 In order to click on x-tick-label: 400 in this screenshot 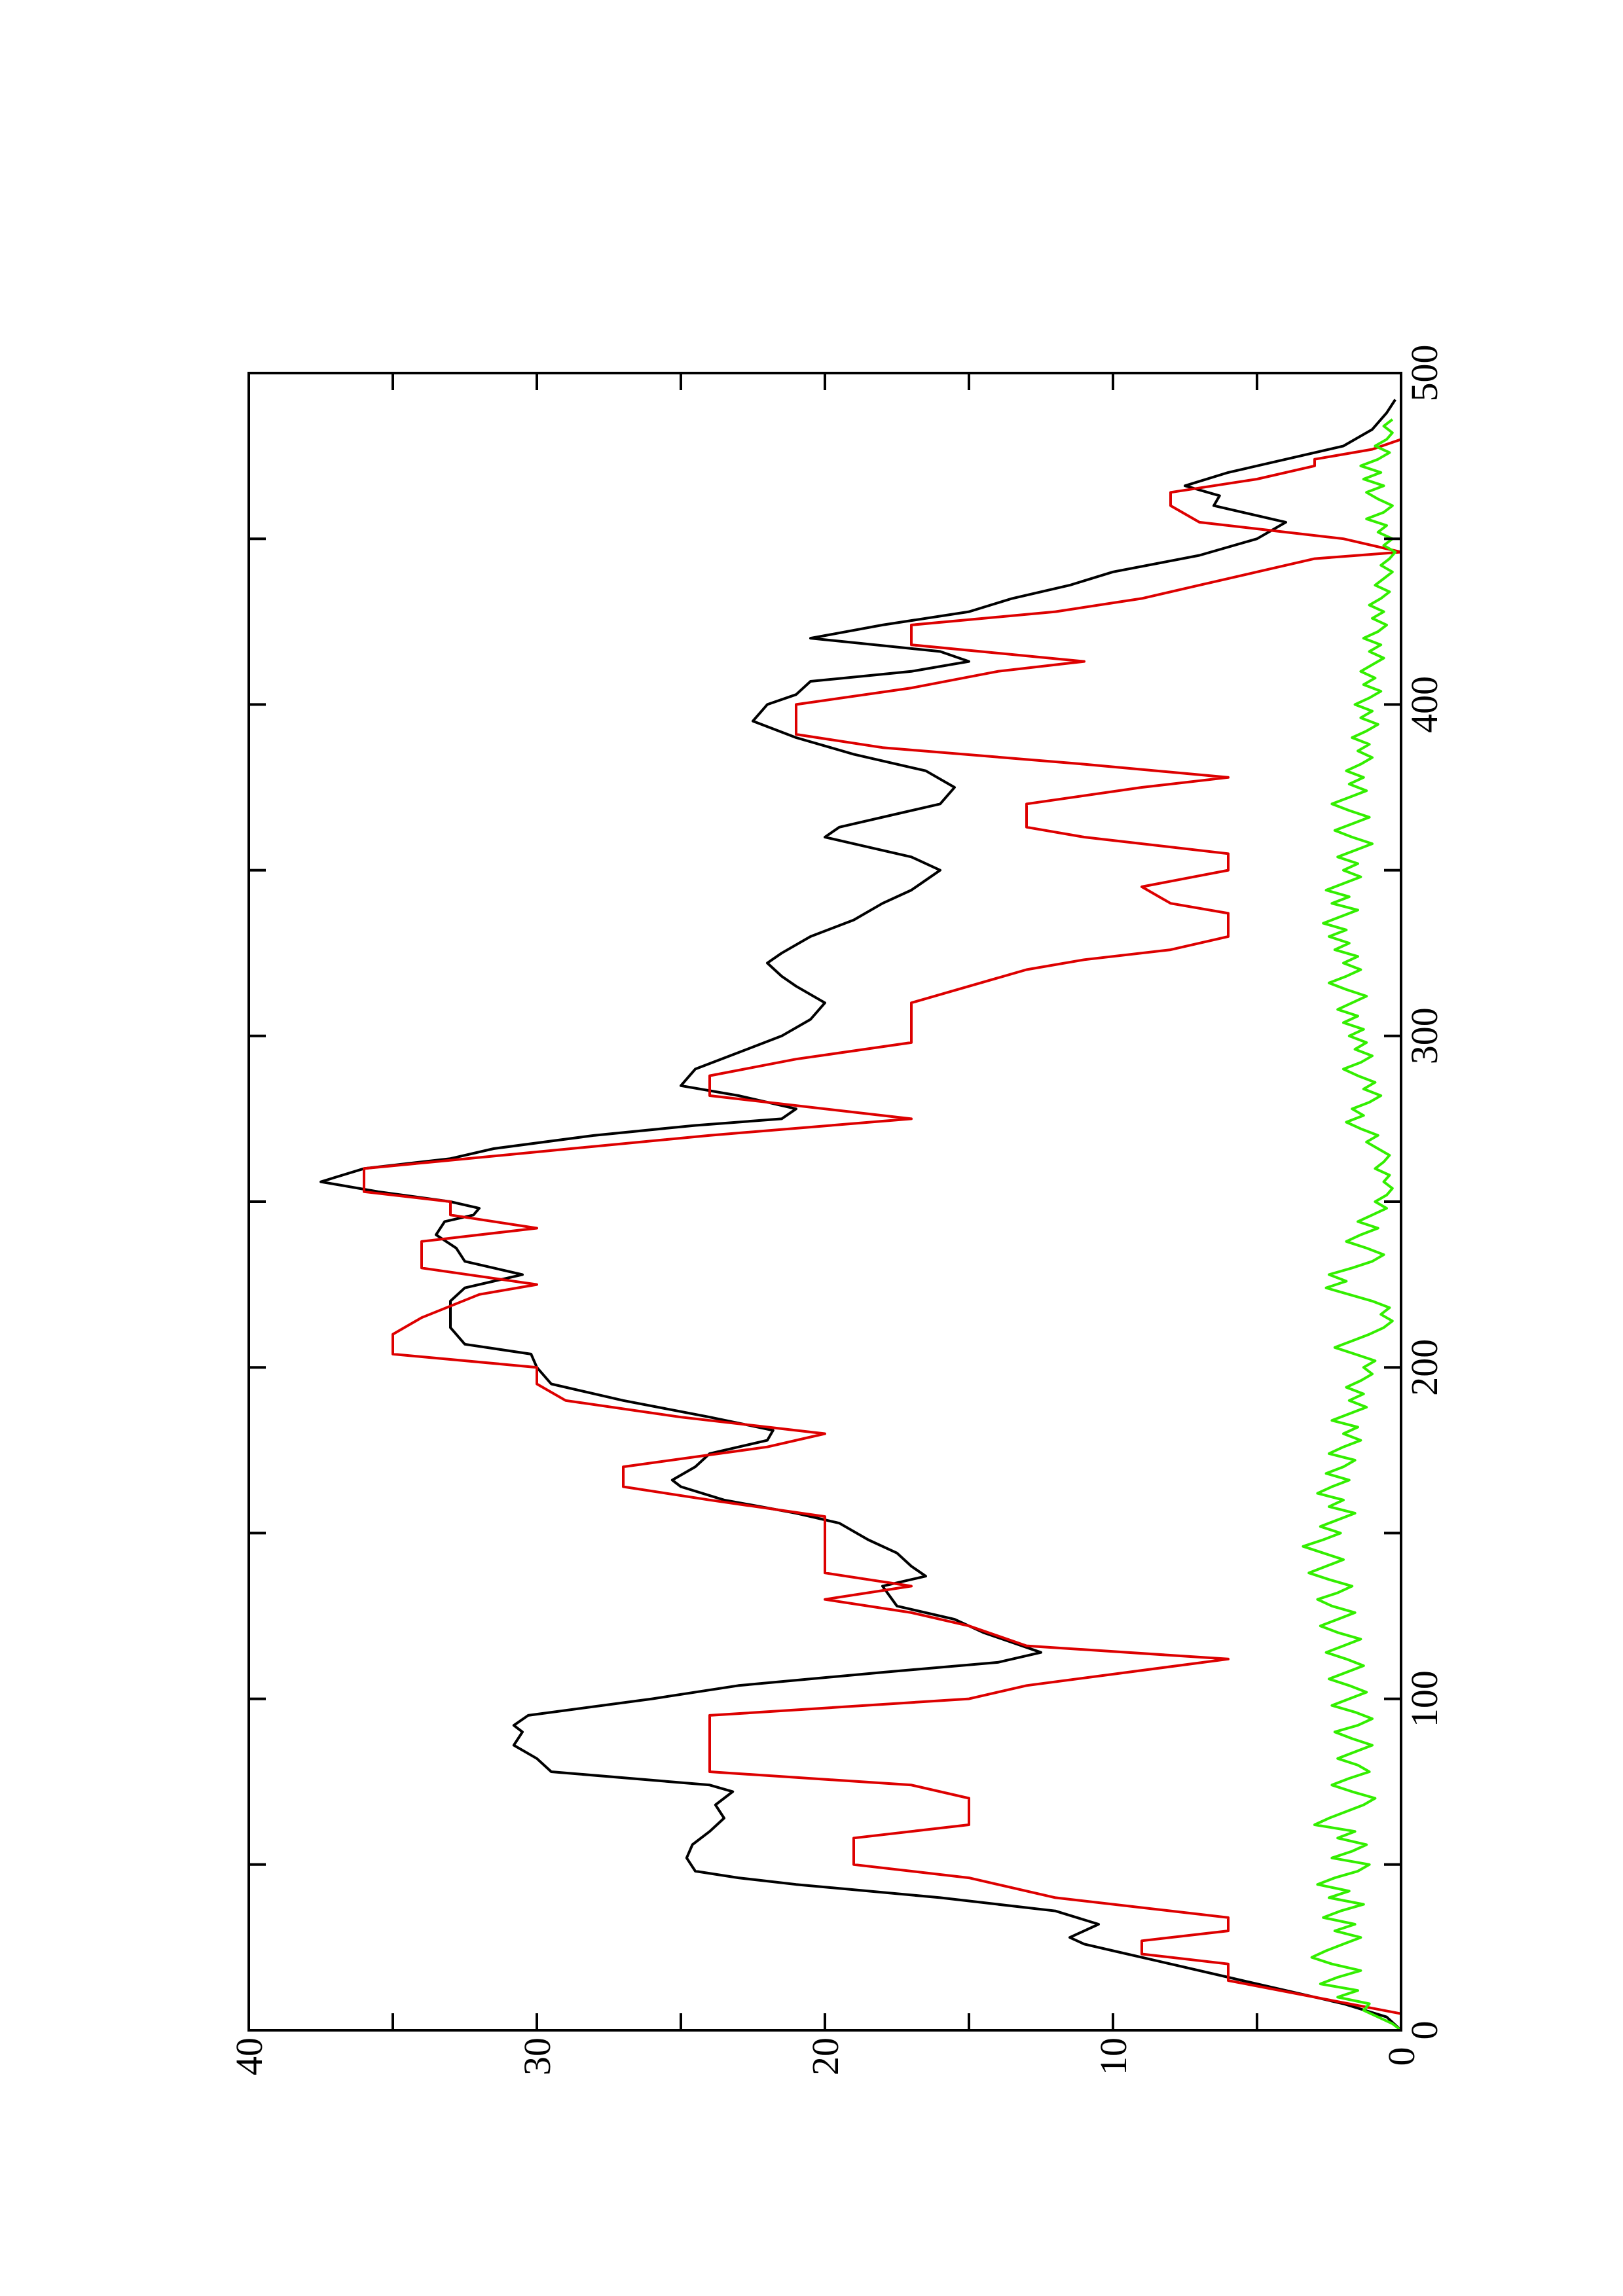, I will do `click(1424, 704)`.